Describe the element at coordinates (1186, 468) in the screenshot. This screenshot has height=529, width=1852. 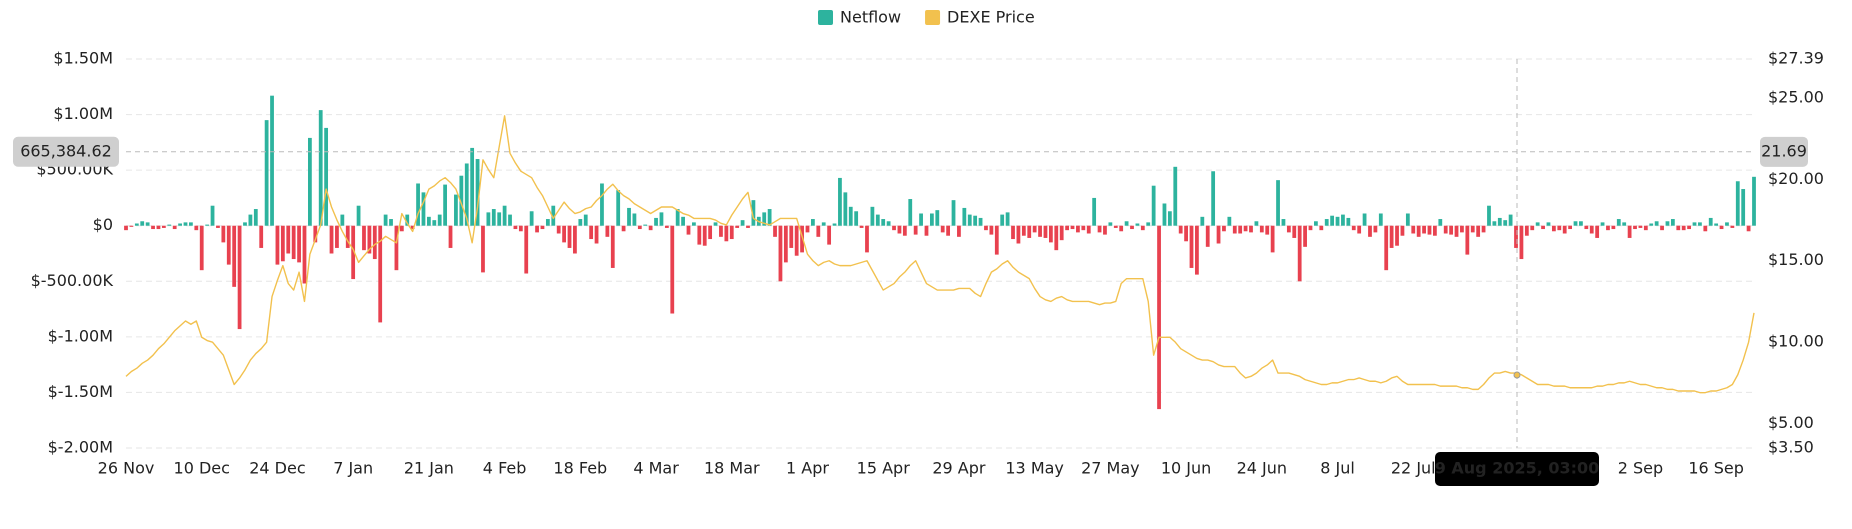
I see `x-tick-label: 10 Jun` at that location.